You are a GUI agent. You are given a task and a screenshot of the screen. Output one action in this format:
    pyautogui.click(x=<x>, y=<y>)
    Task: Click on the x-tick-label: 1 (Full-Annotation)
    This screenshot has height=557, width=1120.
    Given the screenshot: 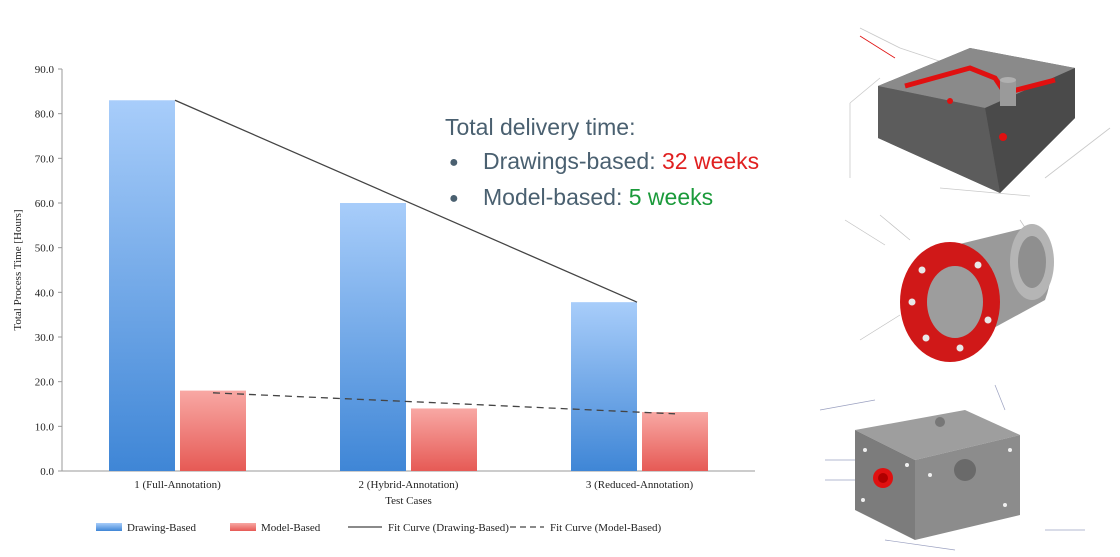 What is the action you would take?
    pyautogui.click(x=177, y=485)
    